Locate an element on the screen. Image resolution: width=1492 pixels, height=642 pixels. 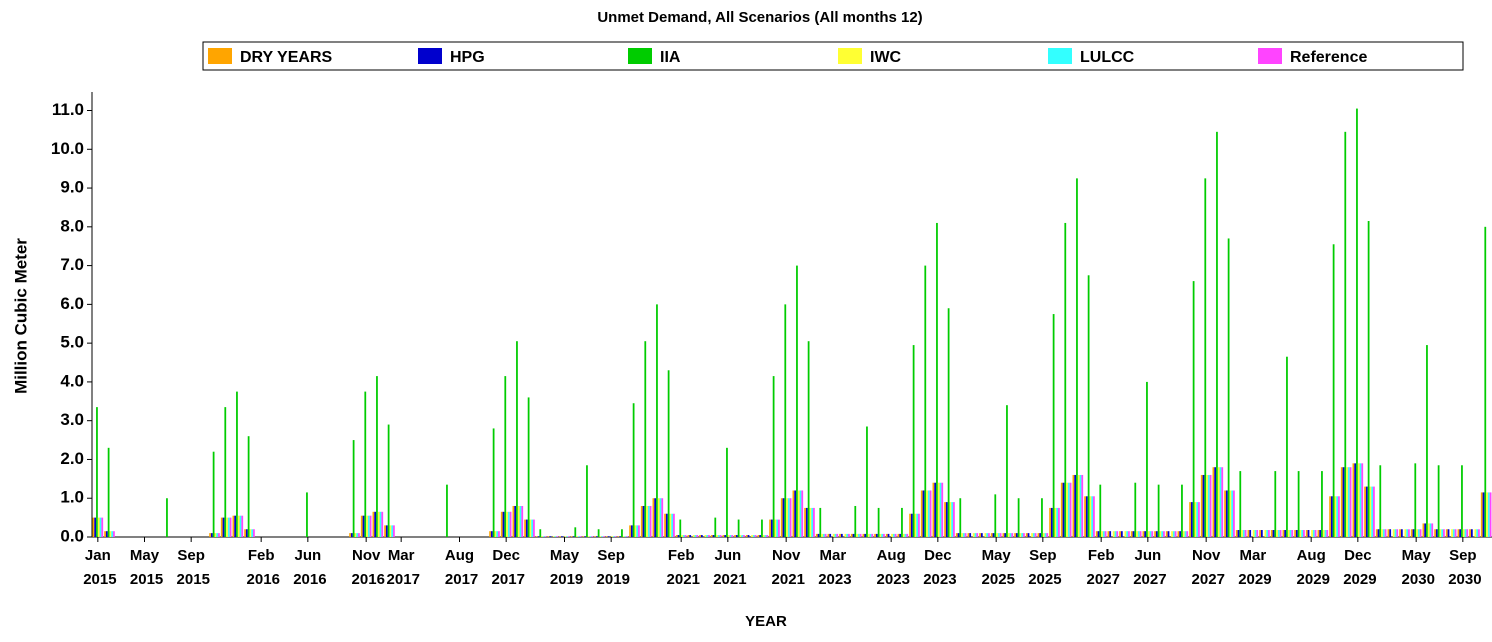
x-tick-label: Feb 2027 is located at coordinates (1101, 567).